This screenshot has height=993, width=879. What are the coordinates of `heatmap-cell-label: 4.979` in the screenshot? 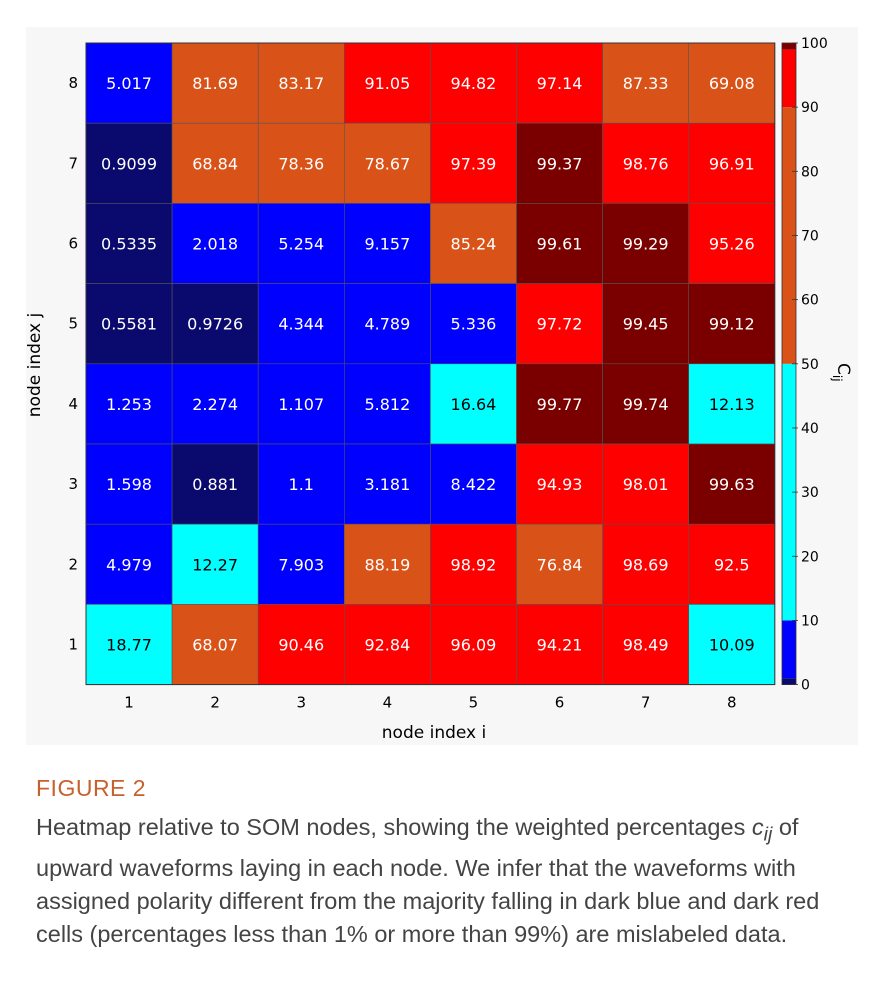 It's located at (129, 564).